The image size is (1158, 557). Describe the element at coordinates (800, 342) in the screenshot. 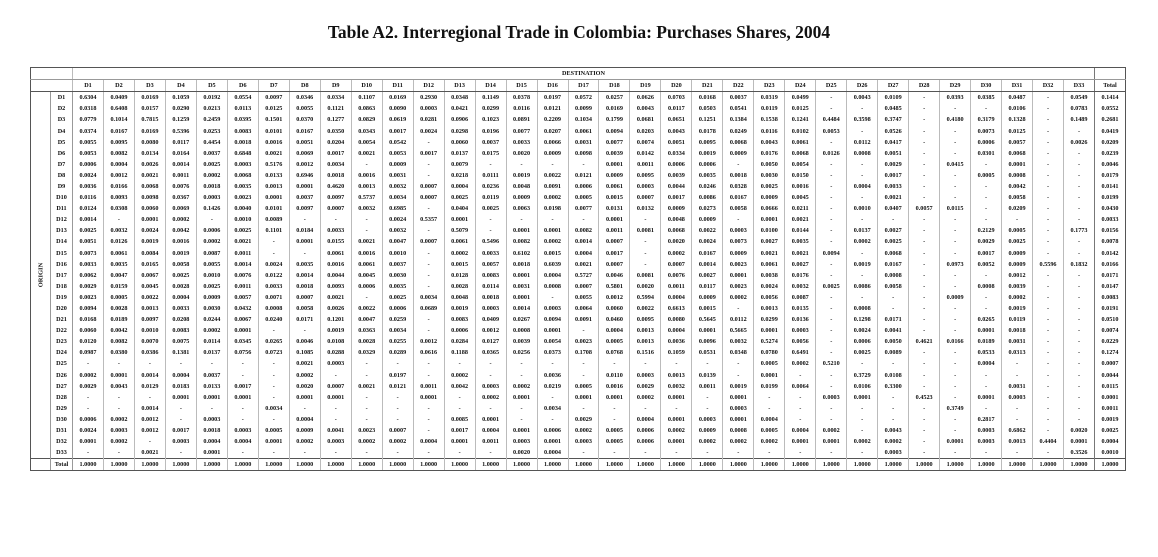

I see `cell: 0.0056` at that location.